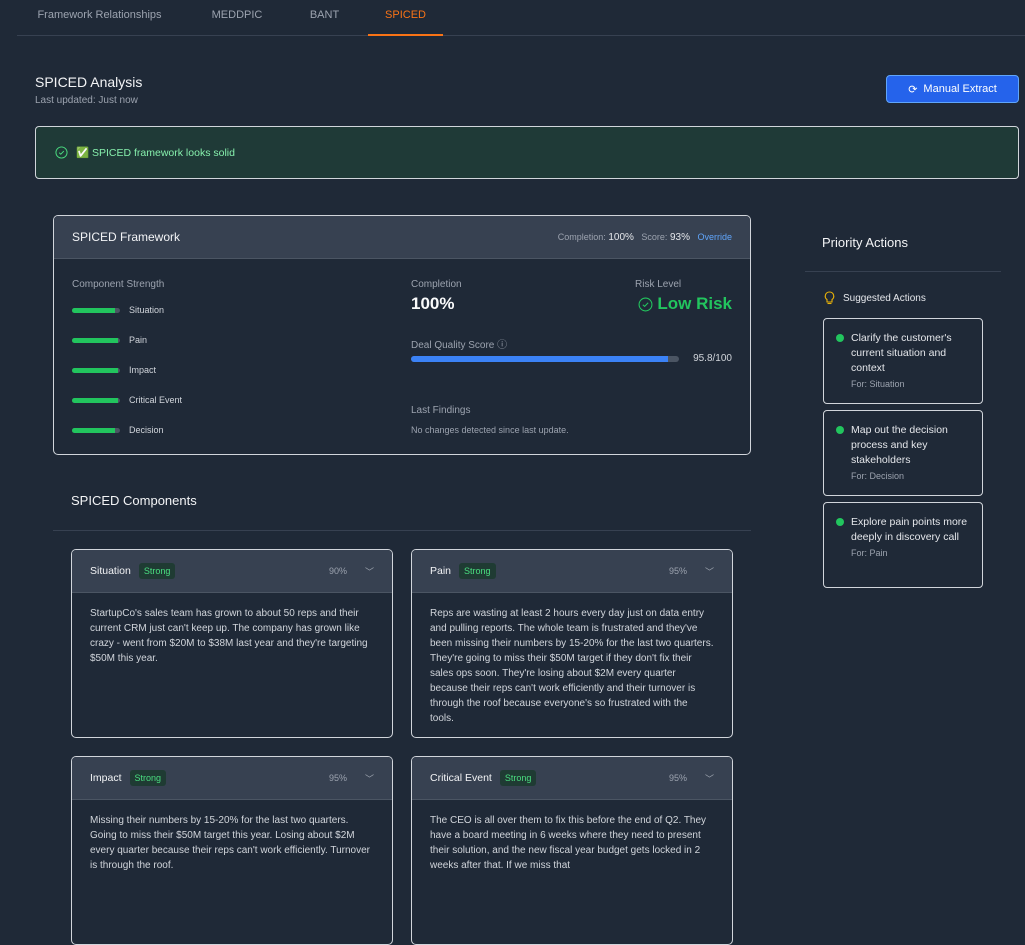 This screenshot has width=1025, height=945. Describe the element at coordinates (433, 303) in the screenshot. I see `completion-big: 100%` at that location.